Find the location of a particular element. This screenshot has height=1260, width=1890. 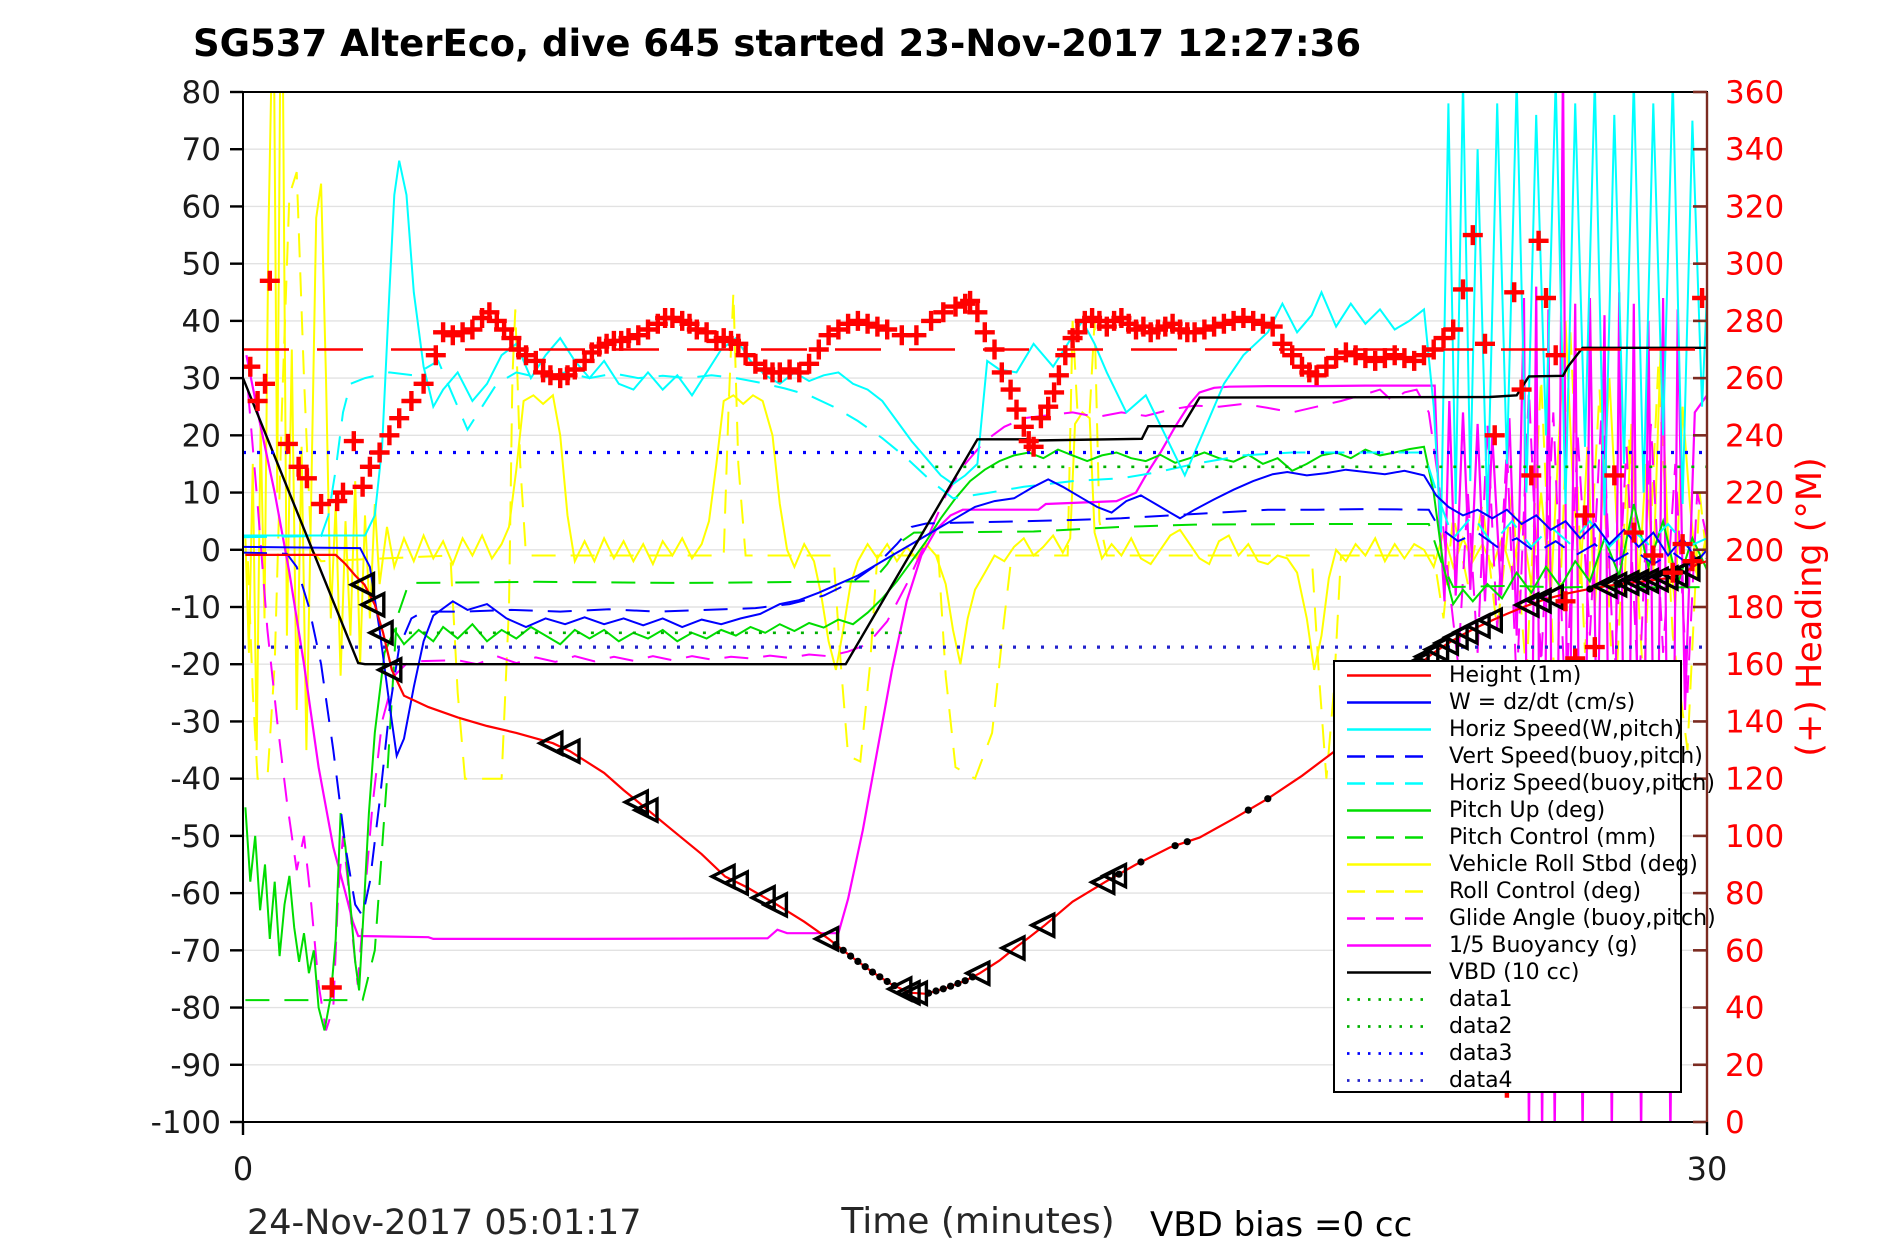

left-tick-label: -30 is located at coordinates (195, 722).